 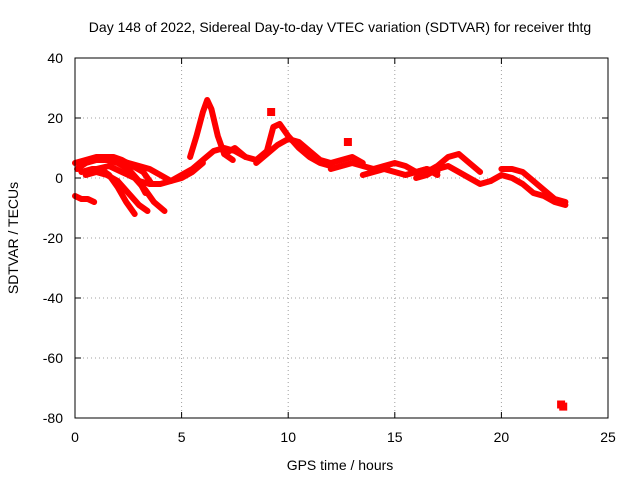 I want to click on series-track-d, so click(x=116, y=191).